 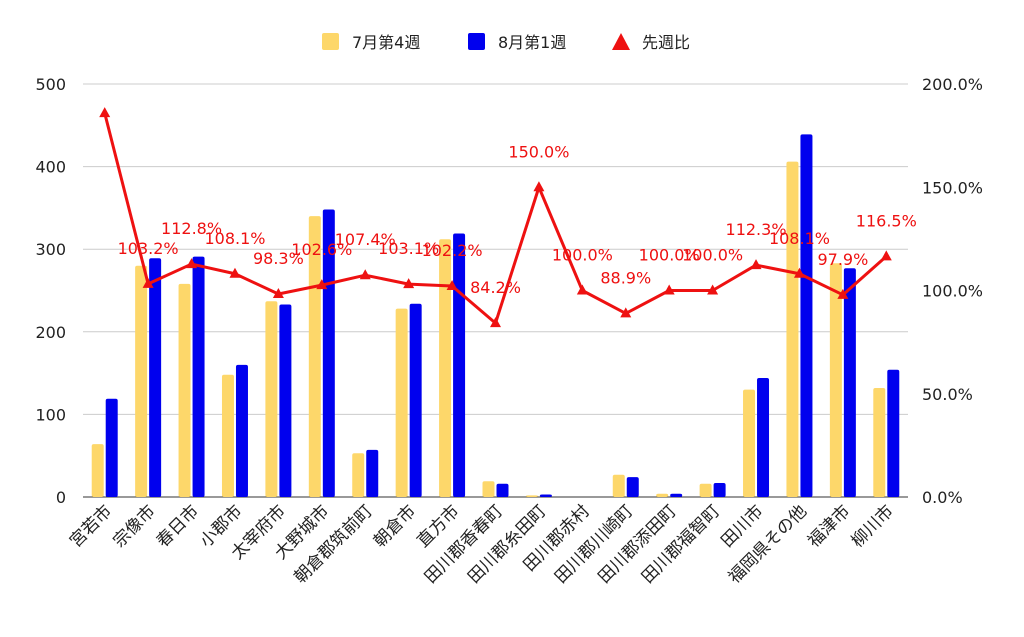 What do you see at coordinates (50, 291) in the screenshot?
I see `left-y-axis: 0 100 200 300 400 500` at bounding box center [50, 291].